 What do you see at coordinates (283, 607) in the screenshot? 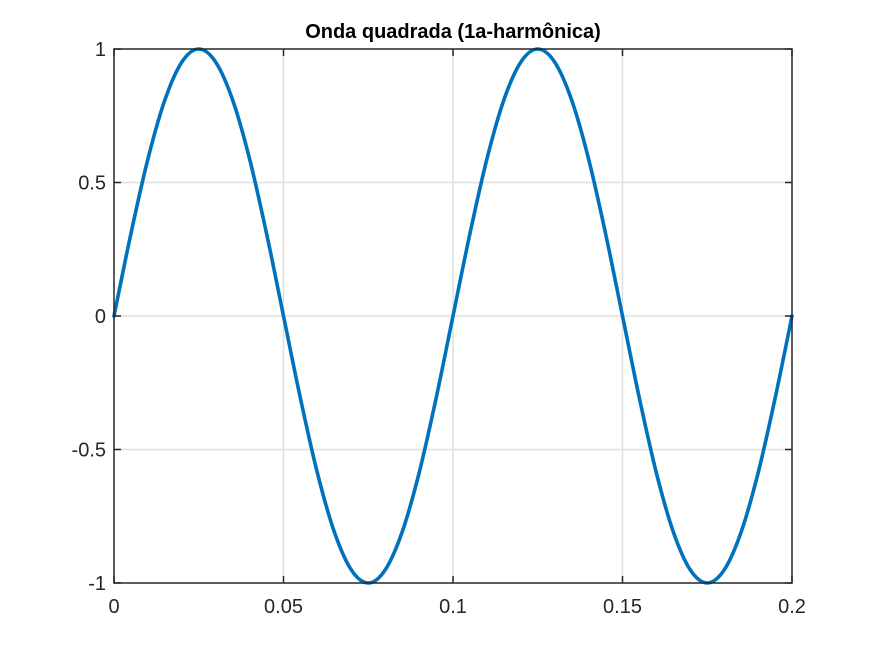
I see `x-tick-label: 0.05` at bounding box center [283, 607].